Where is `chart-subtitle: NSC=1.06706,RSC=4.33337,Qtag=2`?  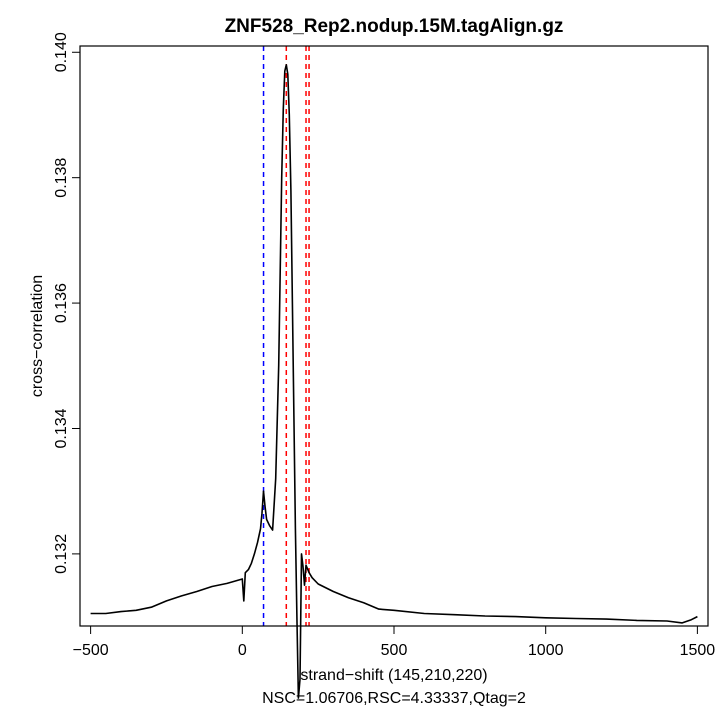
chart-subtitle: NSC=1.06706,RSC=4.33337,Qtag=2 is located at coordinates (394, 698).